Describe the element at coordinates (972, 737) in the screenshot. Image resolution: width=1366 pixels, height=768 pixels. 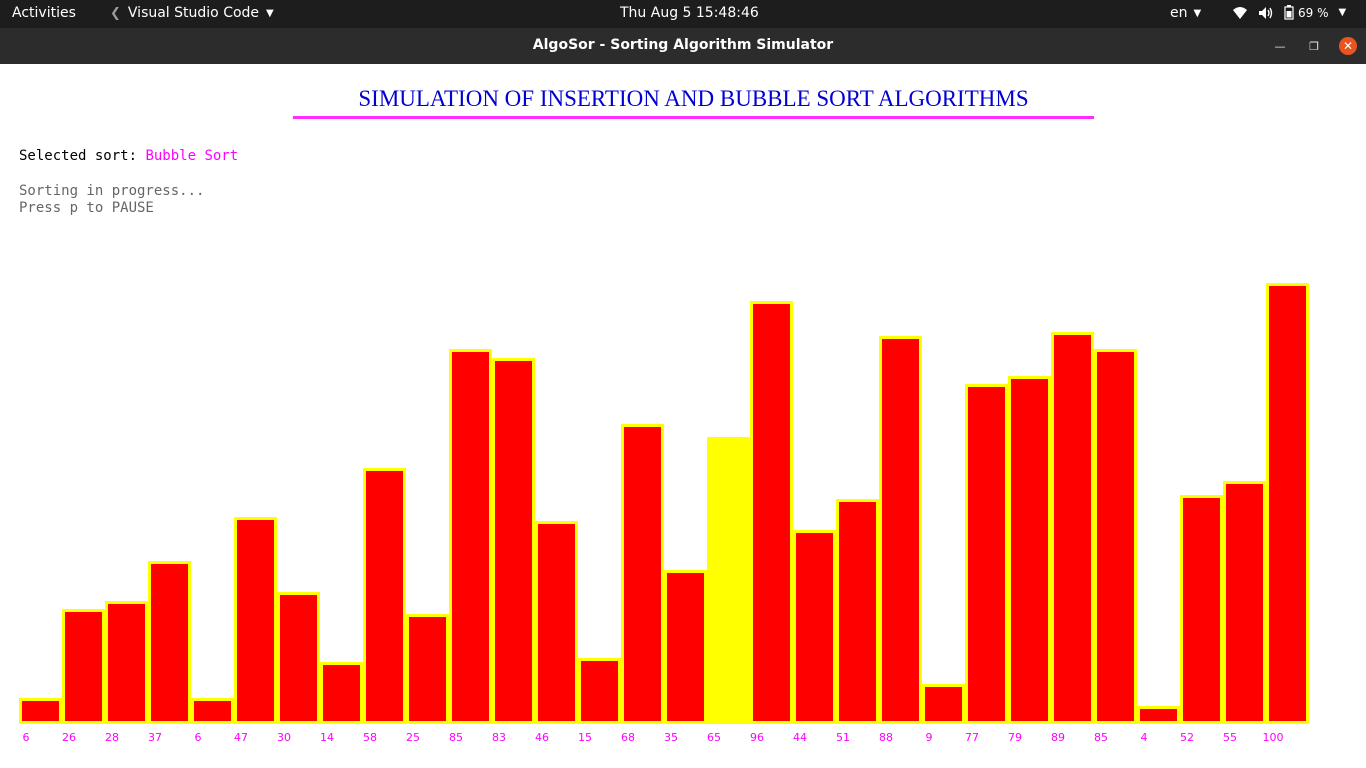
I see `bar-value-label: 77` at that location.